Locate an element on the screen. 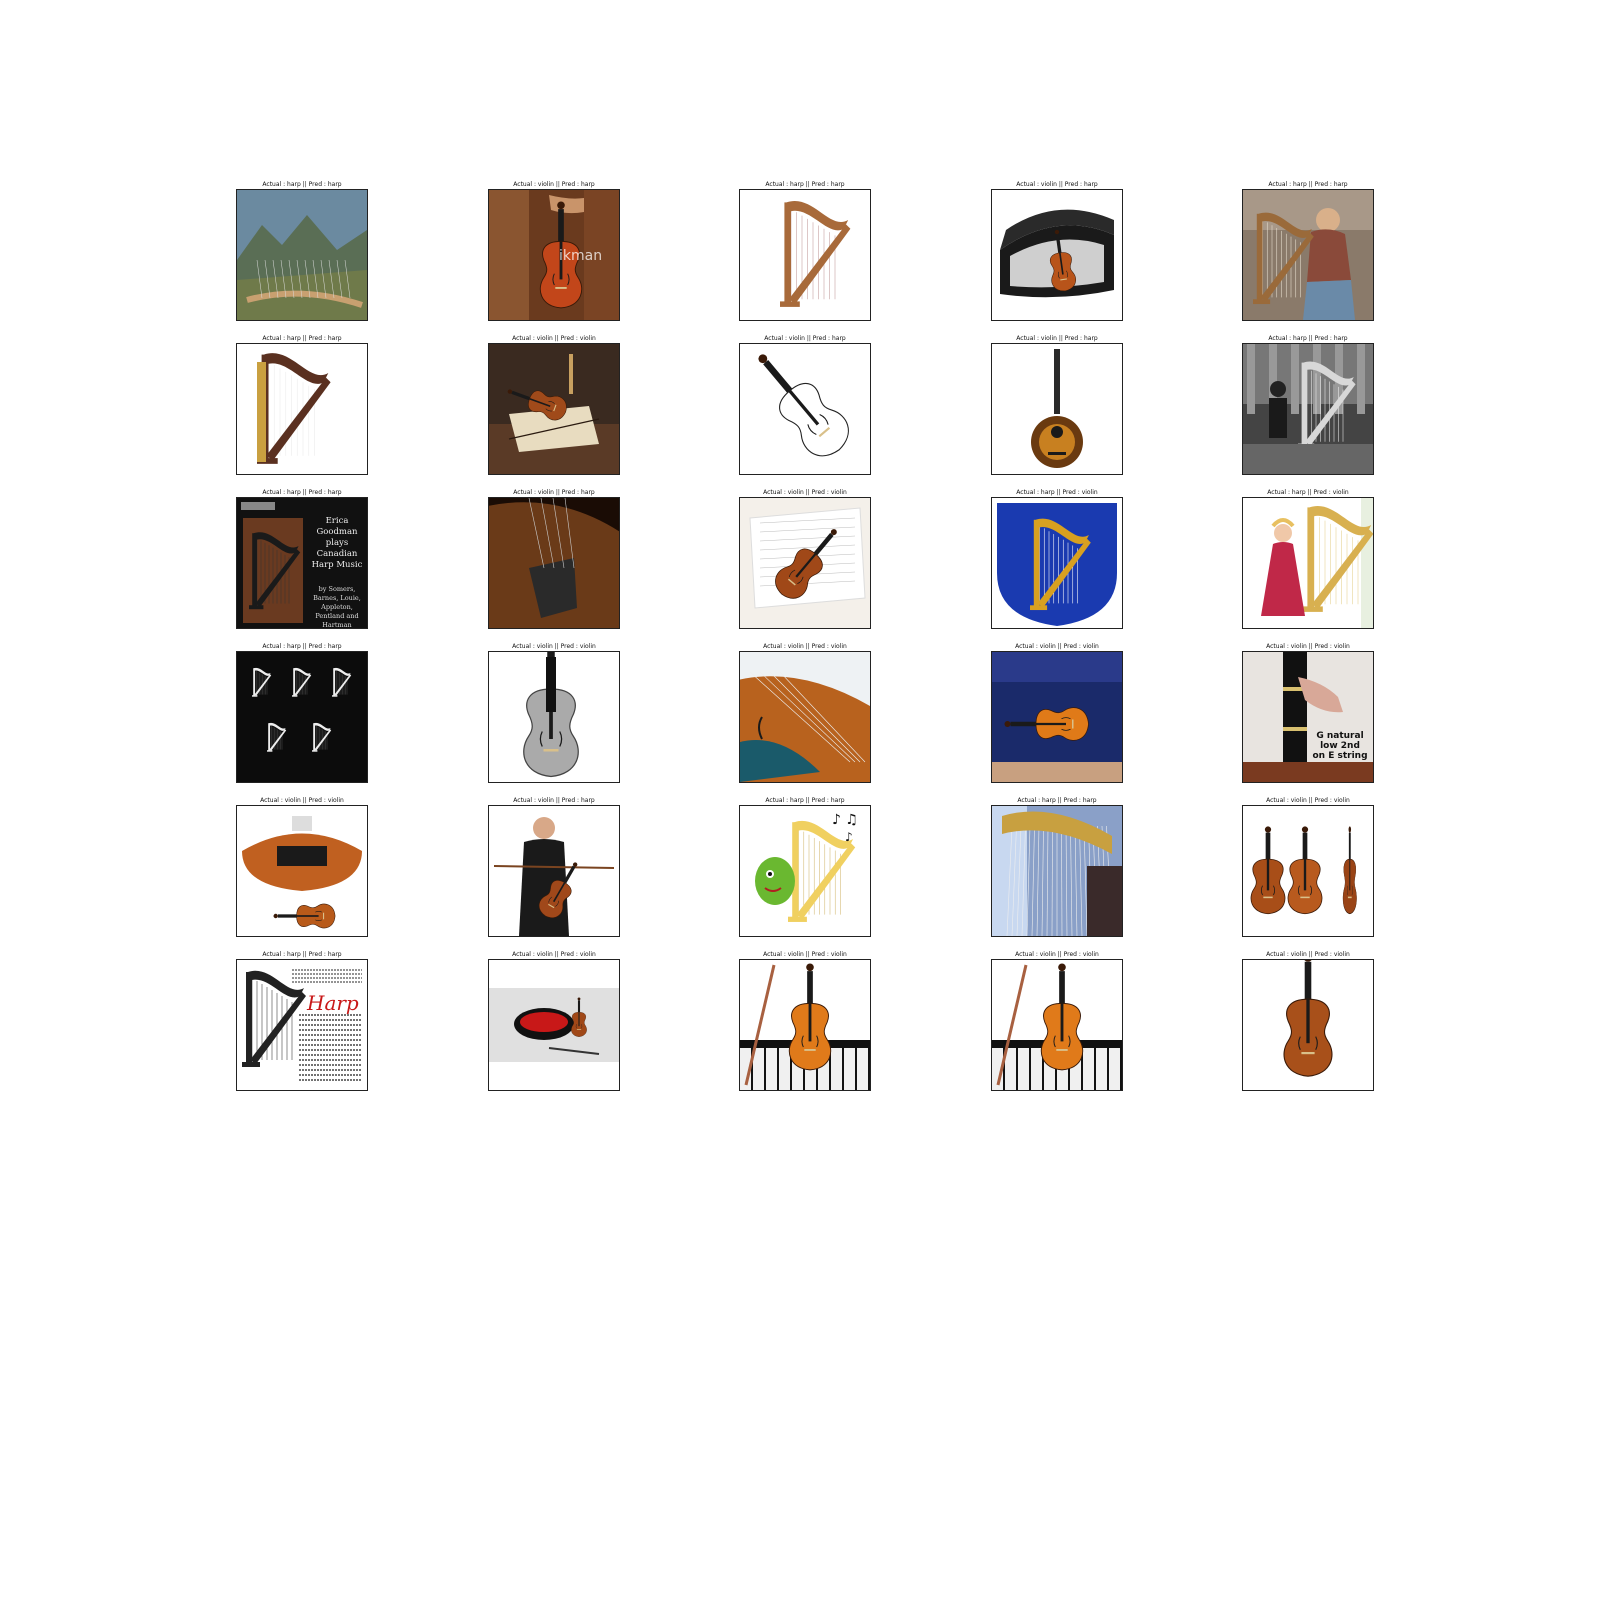 This screenshot has width=1600, height=1600. cover-title-line: plays is located at coordinates (337, 543).